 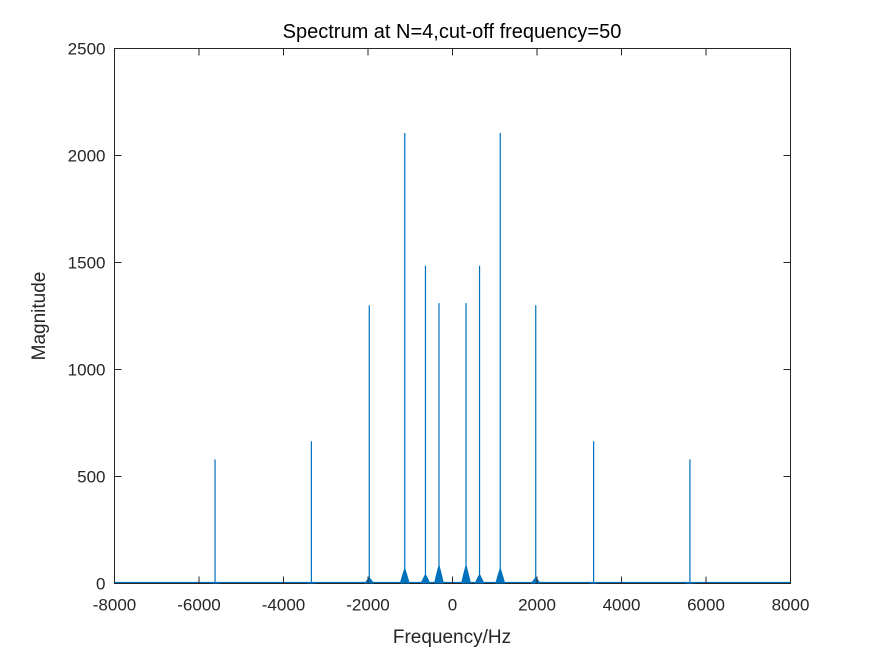 What do you see at coordinates (367, 605) in the screenshot?
I see `x-tick-label: -2000` at bounding box center [367, 605].